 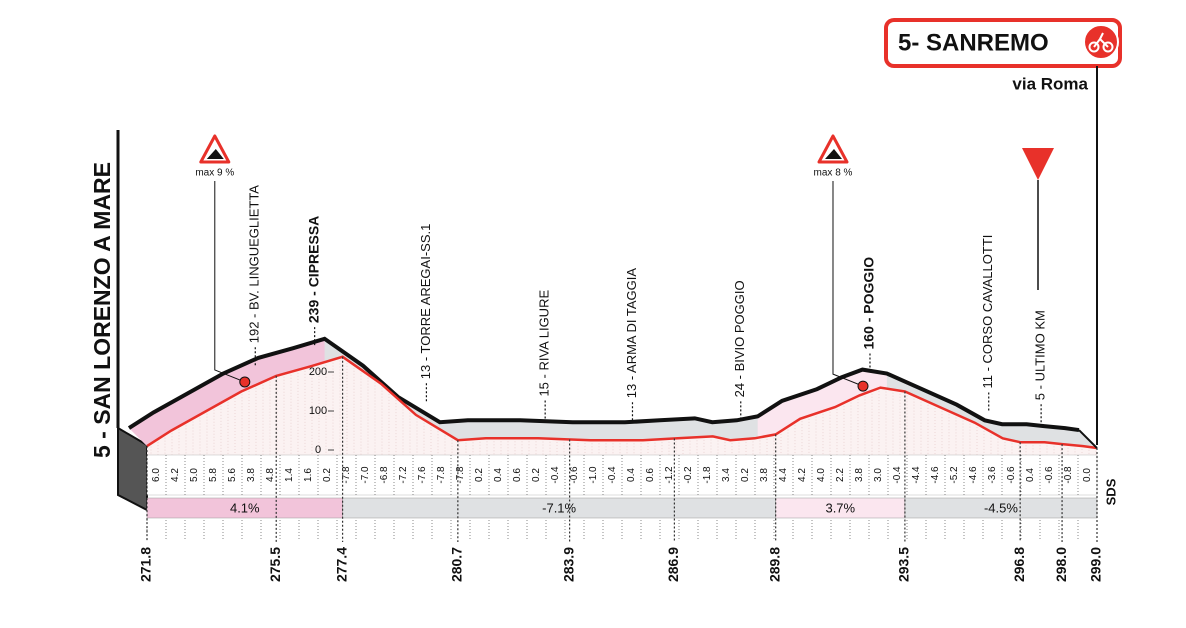 What do you see at coordinates (102, 310) in the screenshot?
I see `start-label: 5 - SAN LORENZO A MARE` at bounding box center [102, 310].